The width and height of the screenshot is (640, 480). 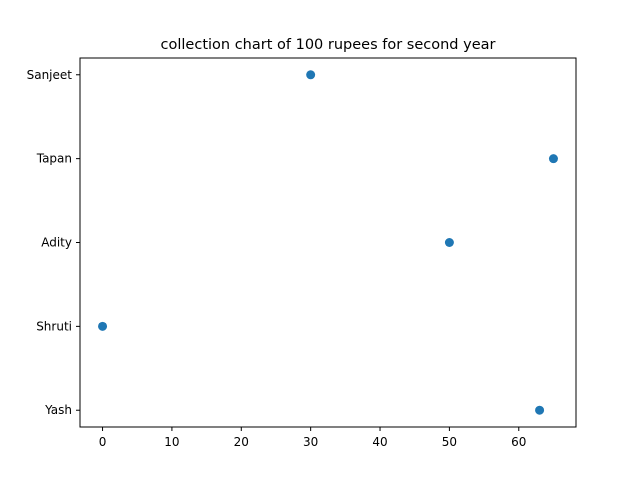 What do you see at coordinates (379, 442) in the screenshot?
I see `x-tick-label: 40` at bounding box center [379, 442].